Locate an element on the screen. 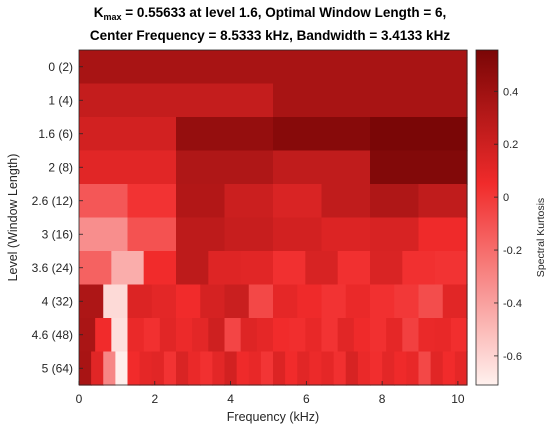  x-tick-label: 10 is located at coordinates (458, 399).